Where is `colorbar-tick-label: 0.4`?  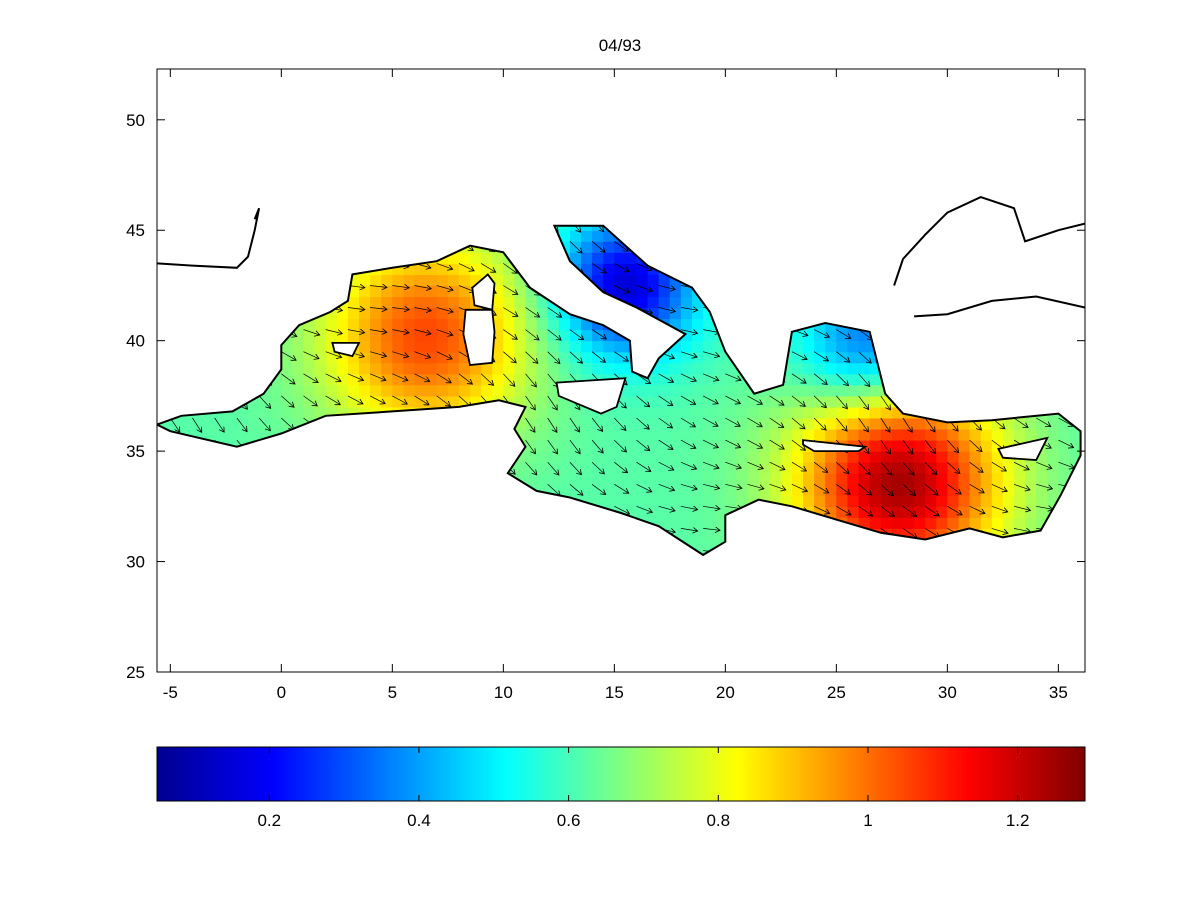 colorbar-tick-label: 0.4 is located at coordinates (419, 820).